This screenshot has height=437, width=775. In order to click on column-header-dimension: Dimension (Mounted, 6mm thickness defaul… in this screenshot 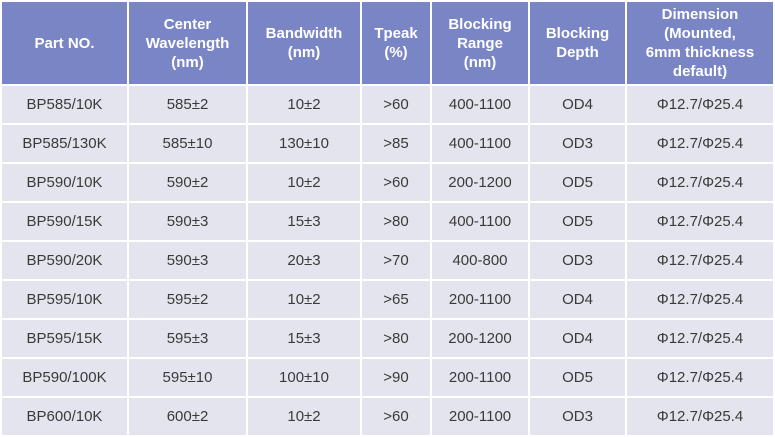, I will do `click(700, 43)`.